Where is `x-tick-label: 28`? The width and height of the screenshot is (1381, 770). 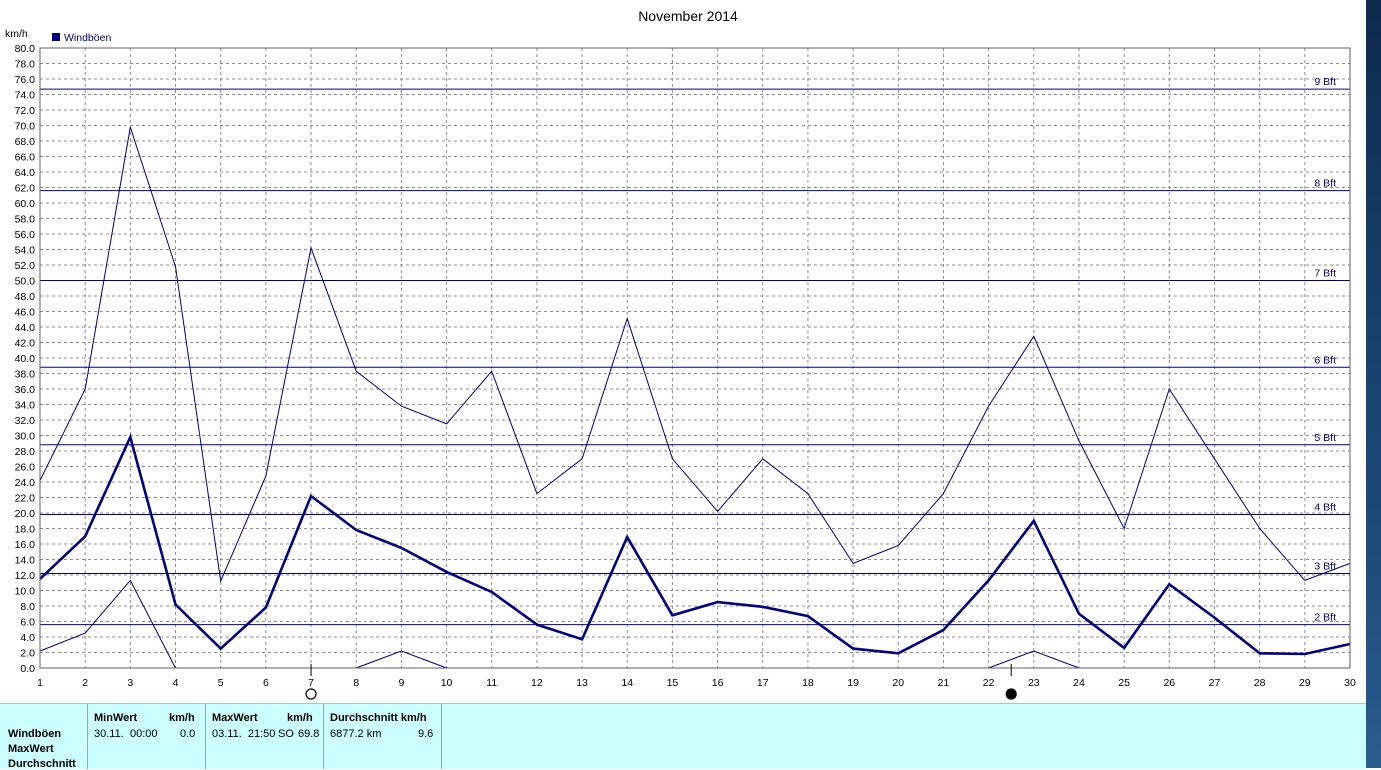
x-tick-label: 28 is located at coordinates (1260, 683).